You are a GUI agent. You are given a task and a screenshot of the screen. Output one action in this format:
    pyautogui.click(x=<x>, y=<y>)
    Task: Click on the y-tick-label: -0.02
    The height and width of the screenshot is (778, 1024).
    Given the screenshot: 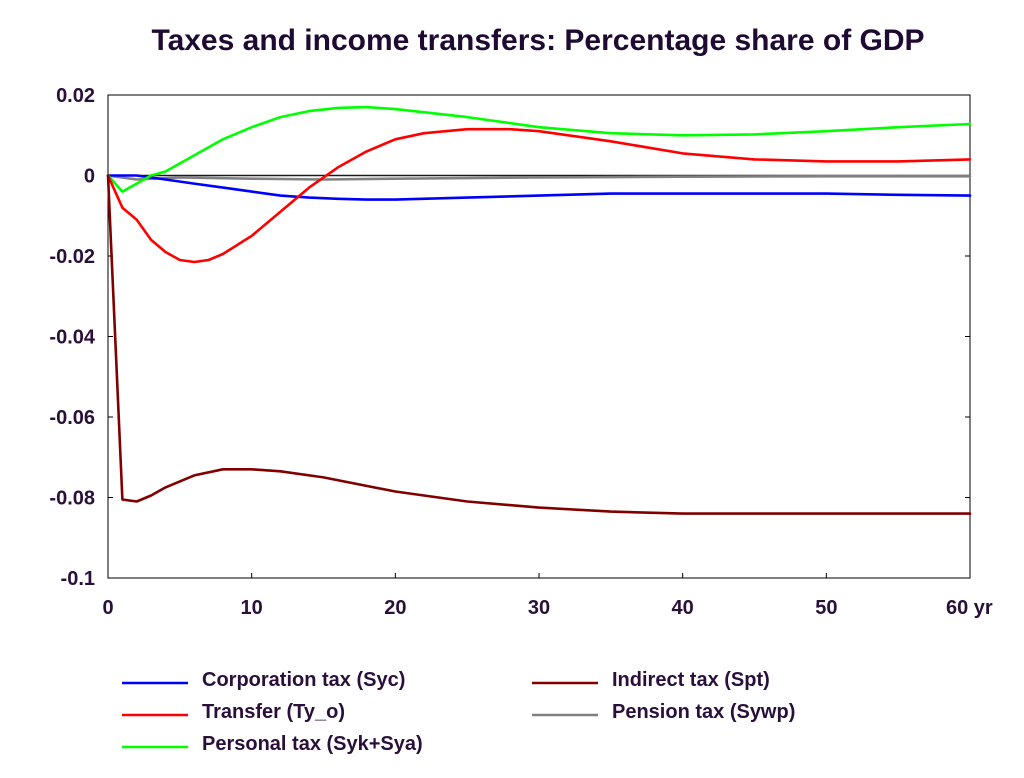 What is the action you would take?
    pyautogui.click(x=72, y=257)
    